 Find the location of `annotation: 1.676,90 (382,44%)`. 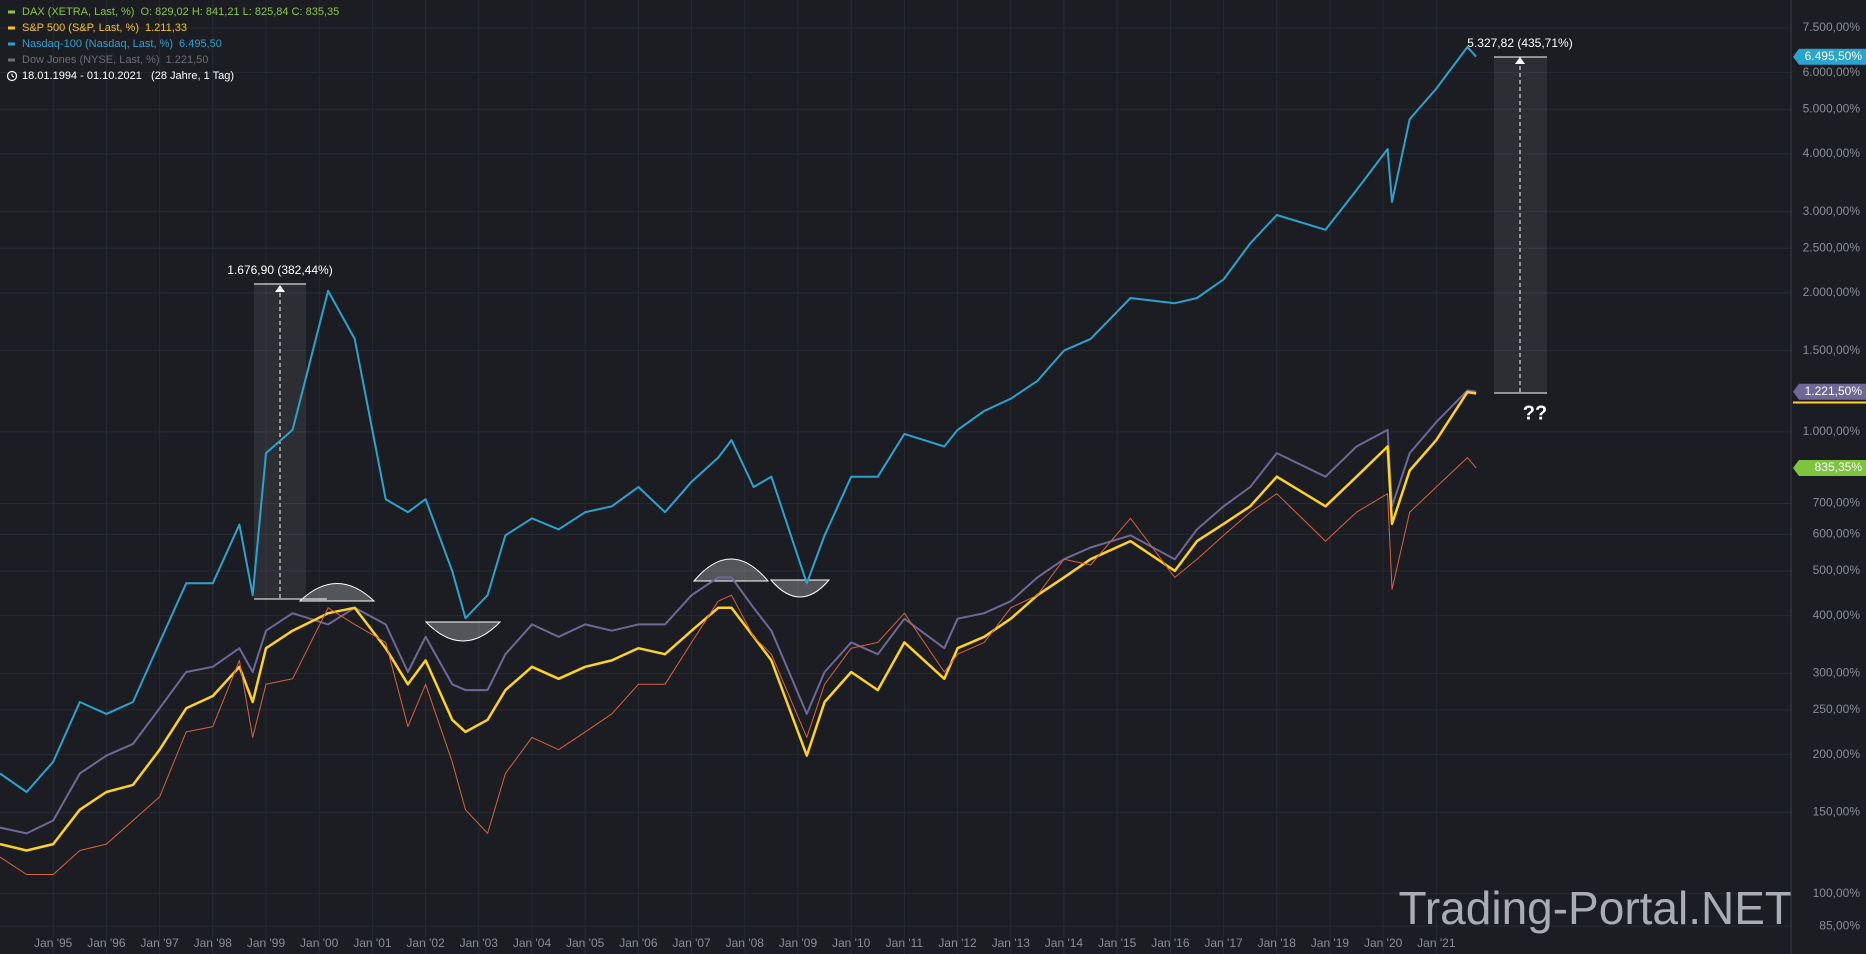

annotation: 1.676,90 (382,44%) is located at coordinates (279, 270).